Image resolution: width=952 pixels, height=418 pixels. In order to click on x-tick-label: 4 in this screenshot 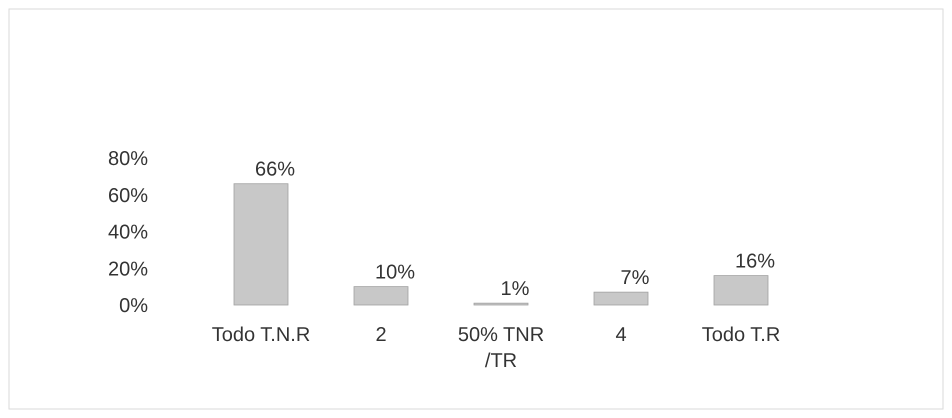, I will do `click(621, 335)`.